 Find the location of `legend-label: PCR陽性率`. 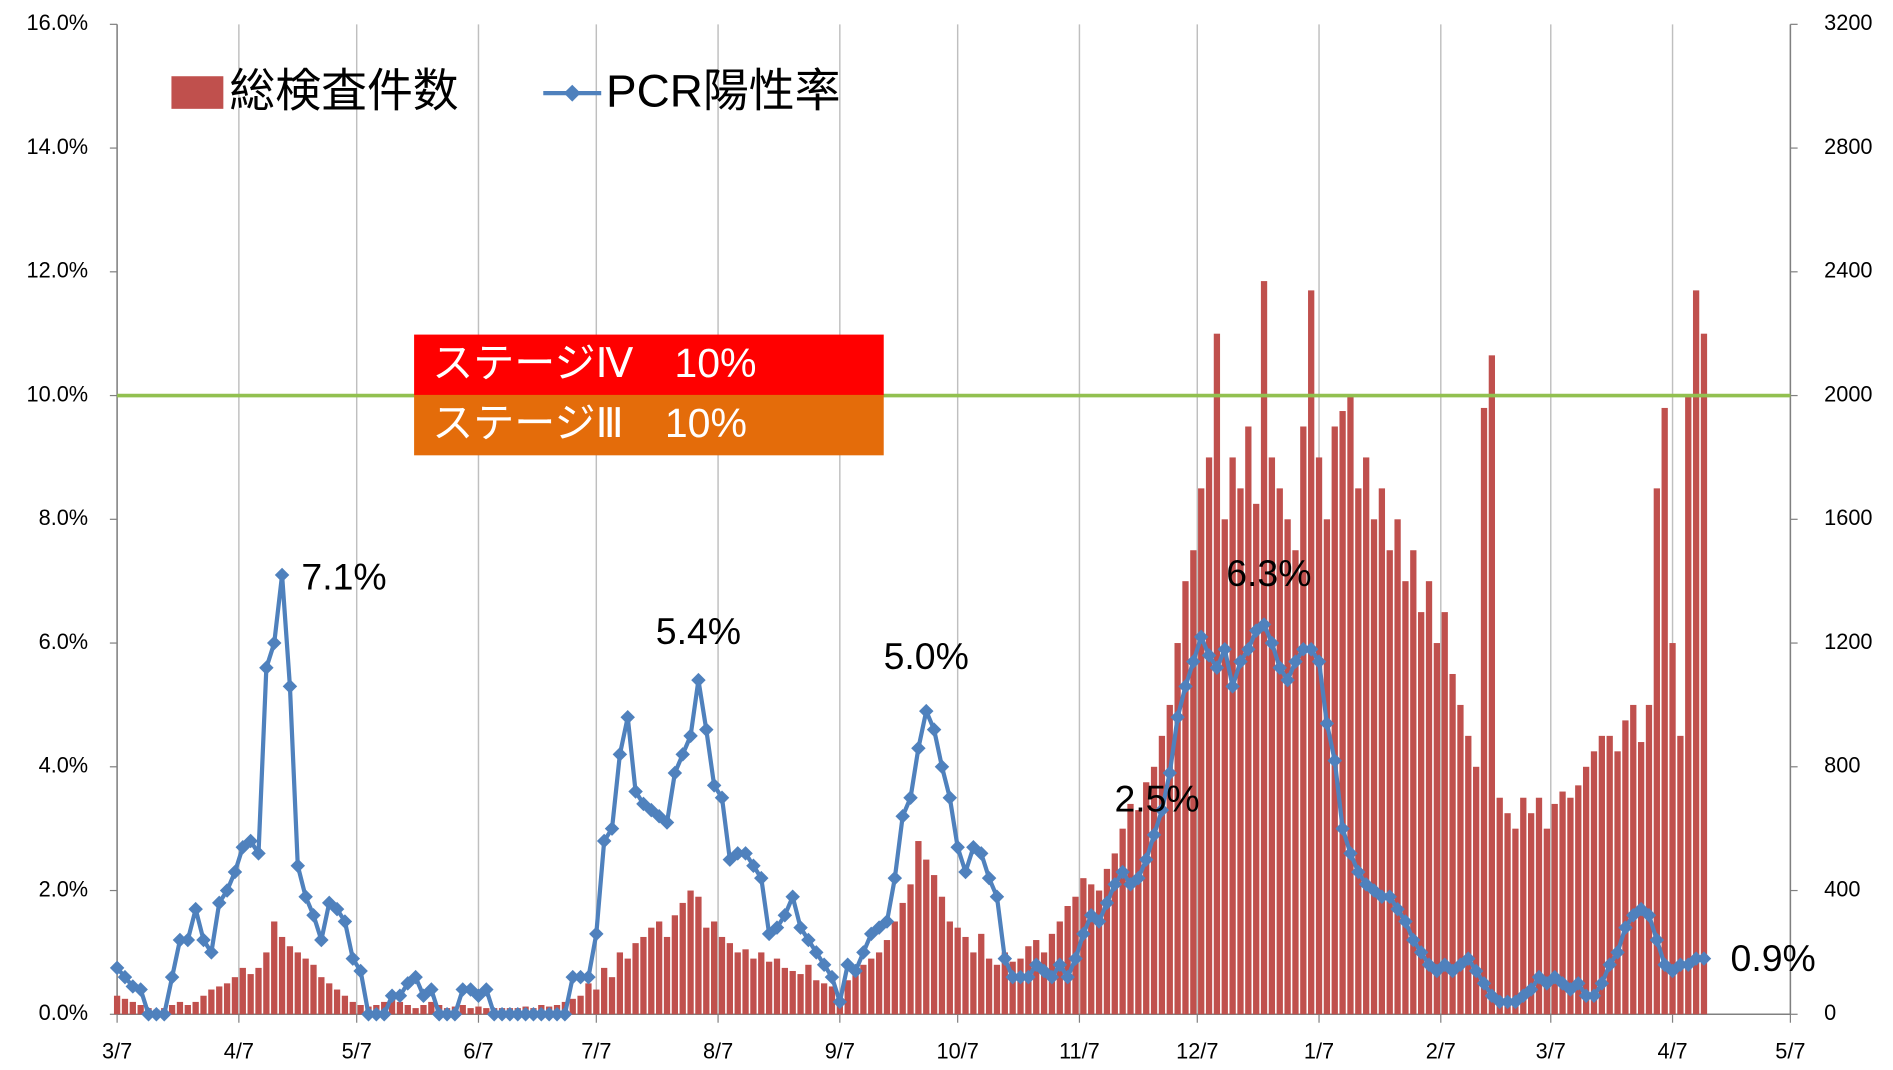

legend-label: PCR陽性率 is located at coordinates (723, 90).